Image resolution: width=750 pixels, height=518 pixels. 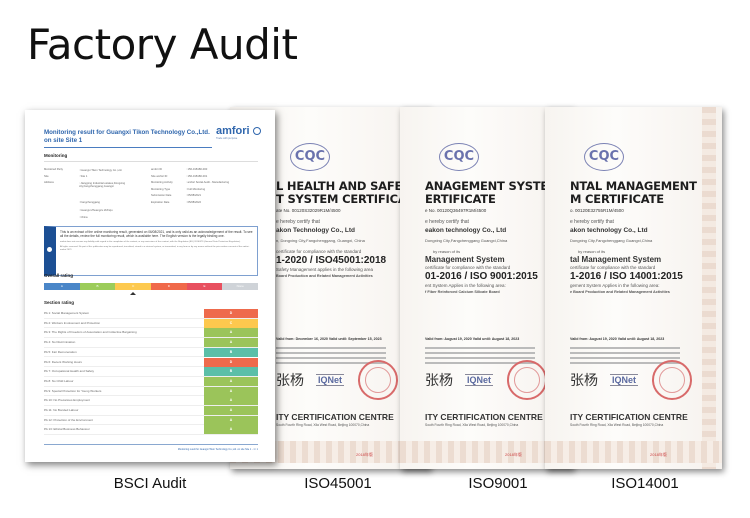 I want to click on field-value: : 05/08/2021, so click(x=193, y=195).